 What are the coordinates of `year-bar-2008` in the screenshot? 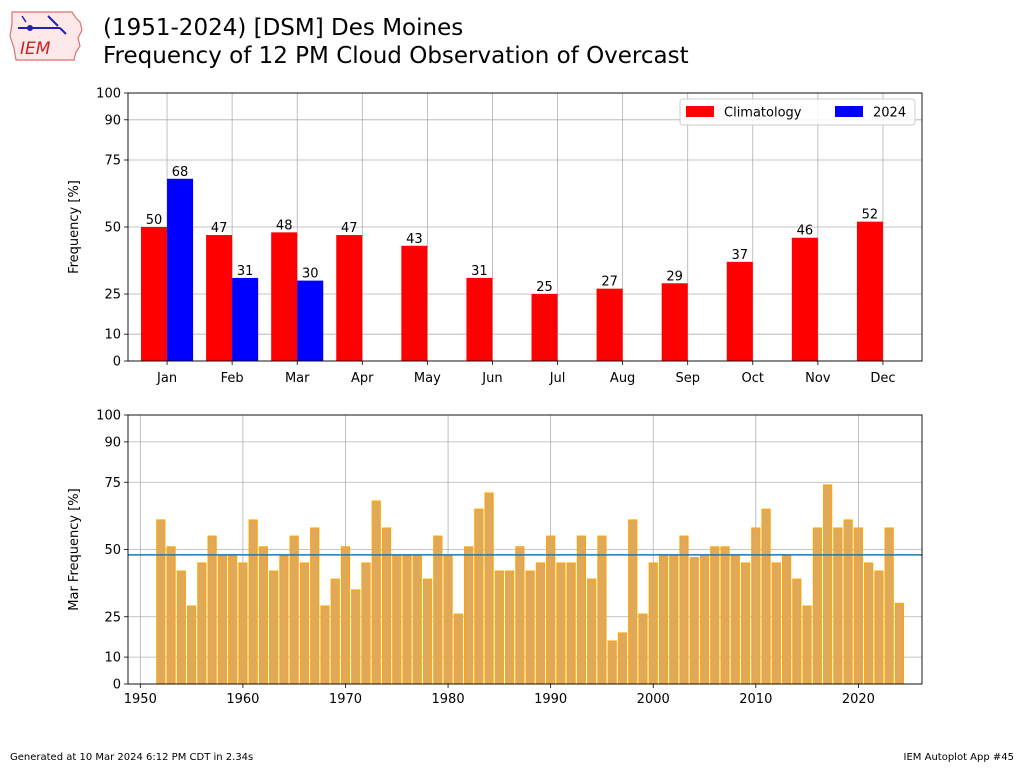 It's located at (735, 619).